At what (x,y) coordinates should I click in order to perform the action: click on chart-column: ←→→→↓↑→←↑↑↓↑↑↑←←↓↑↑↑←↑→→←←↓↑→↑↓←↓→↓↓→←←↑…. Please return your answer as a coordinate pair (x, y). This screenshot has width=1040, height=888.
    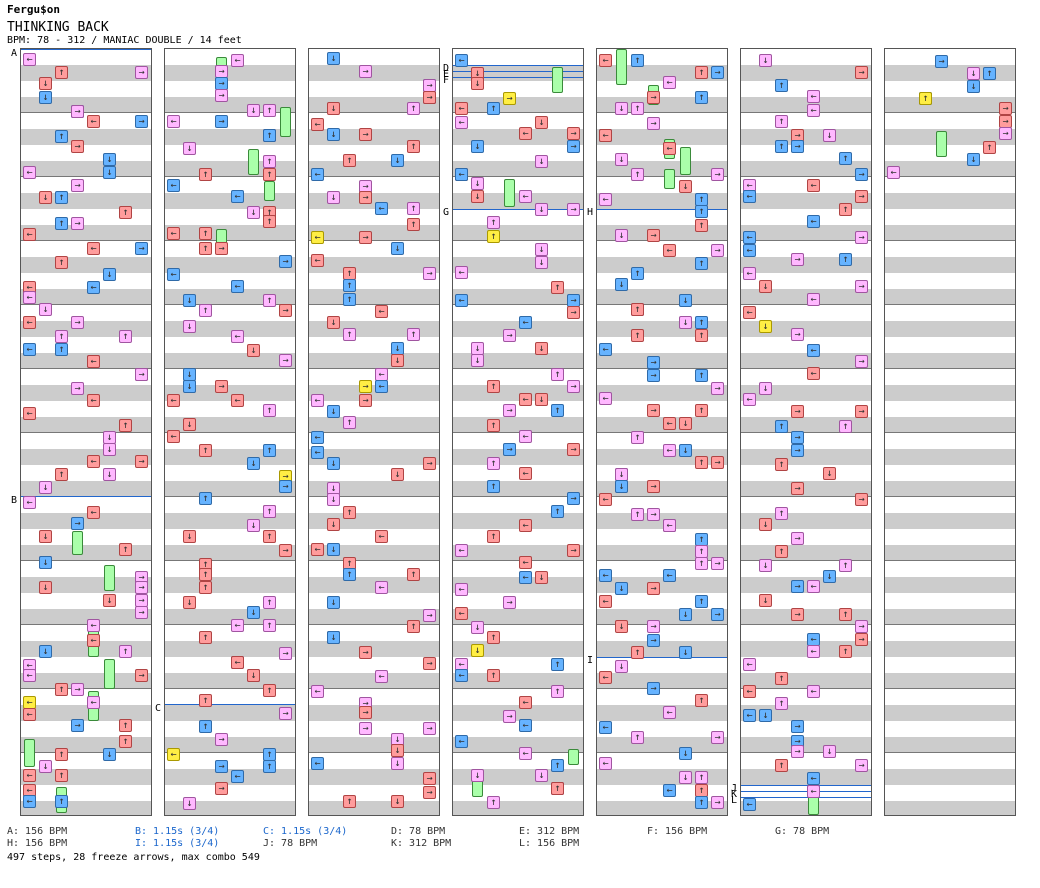
    Looking at the image, I should click on (230, 432).